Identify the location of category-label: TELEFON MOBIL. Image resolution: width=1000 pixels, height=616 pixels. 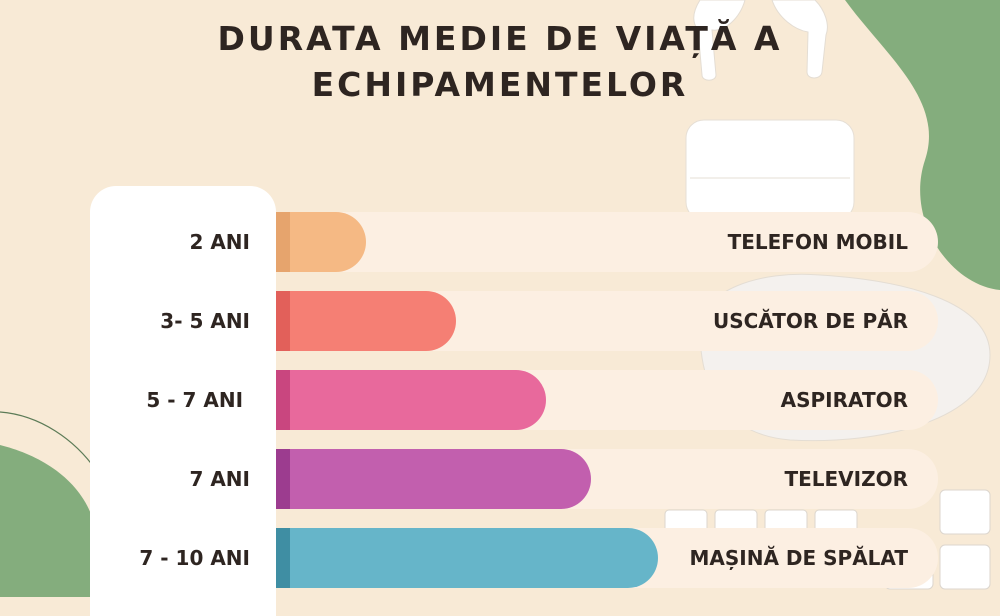
(817, 242).